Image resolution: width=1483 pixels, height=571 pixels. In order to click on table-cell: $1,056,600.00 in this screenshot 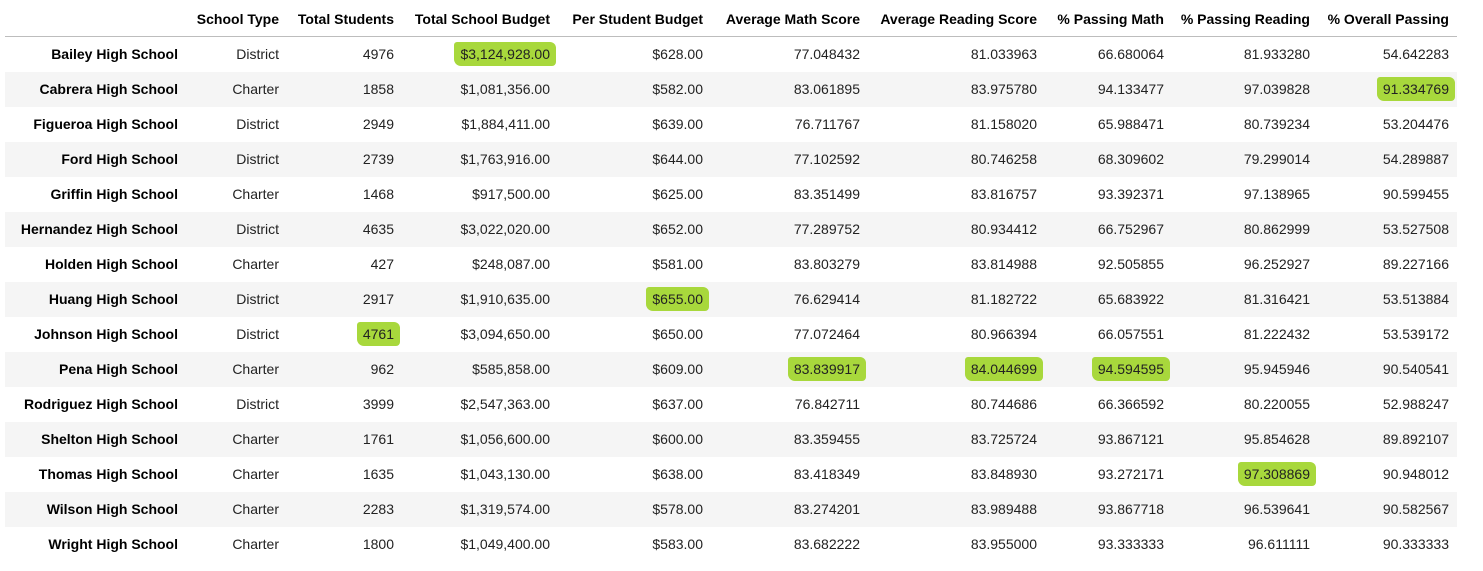, I will do `click(505, 439)`.